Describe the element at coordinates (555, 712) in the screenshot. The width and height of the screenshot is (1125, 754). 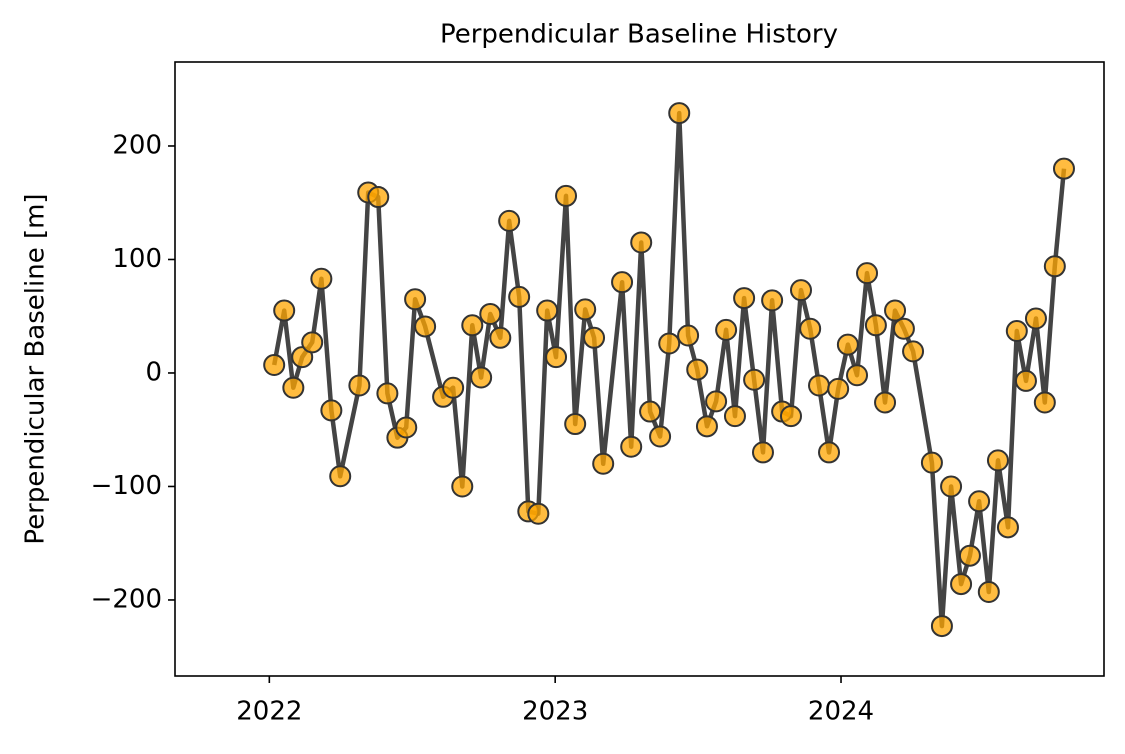
I see `x-tick-label: 2023` at that location.